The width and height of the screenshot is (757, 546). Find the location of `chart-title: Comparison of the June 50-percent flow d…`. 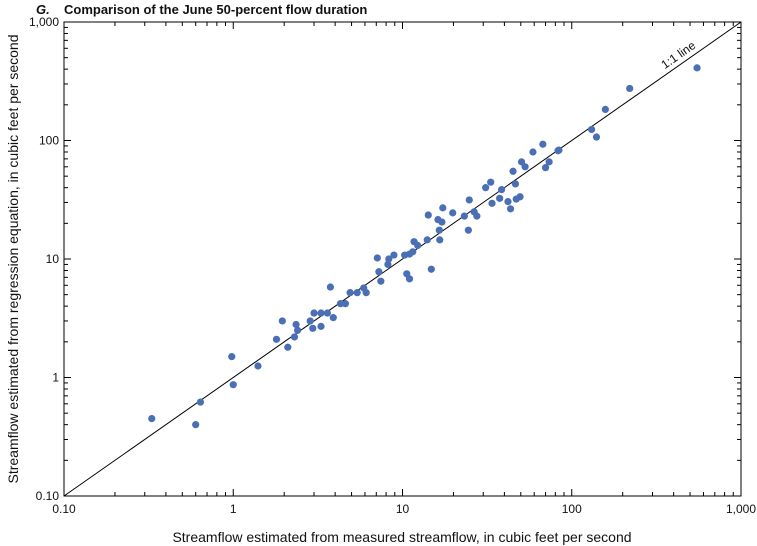

chart-title: Comparison of the June 50-percent flow d… is located at coordinates (215, 9).